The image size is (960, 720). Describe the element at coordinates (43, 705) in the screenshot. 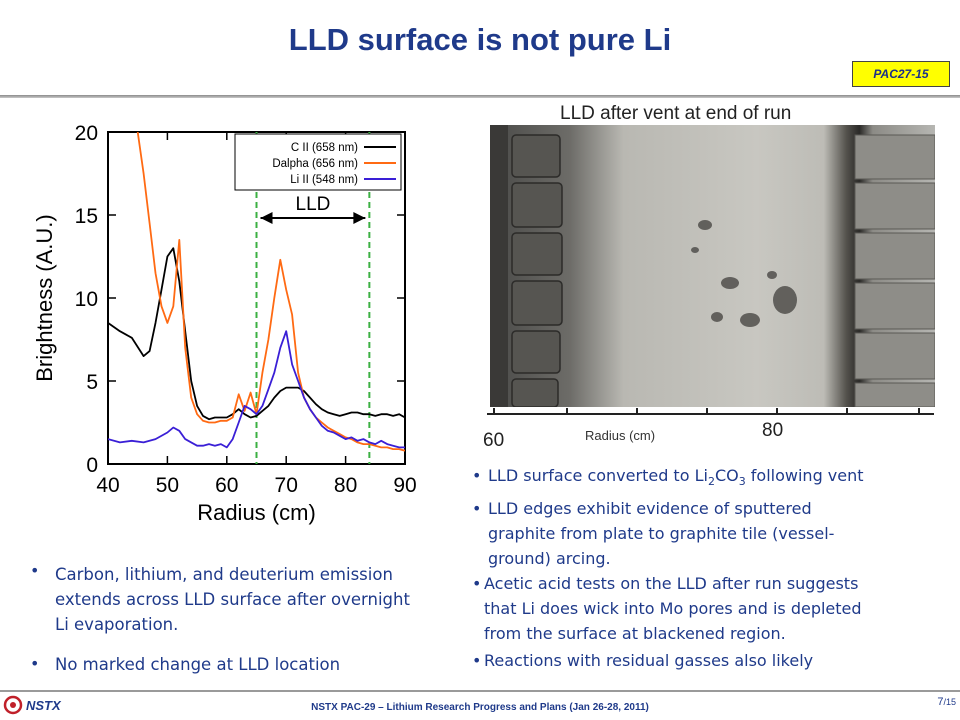

I see `nstx-logo-text: NSTX` at that location.